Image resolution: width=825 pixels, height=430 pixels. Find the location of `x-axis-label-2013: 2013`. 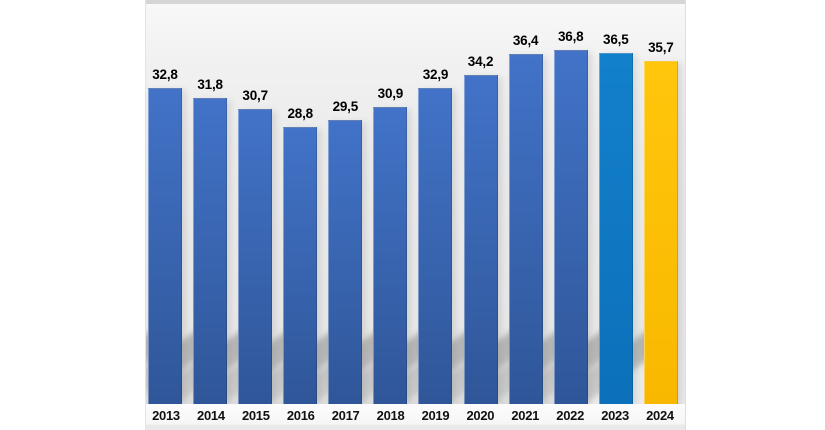

x-axis-label-2013: 2013 is located at coordinates (166, 415).